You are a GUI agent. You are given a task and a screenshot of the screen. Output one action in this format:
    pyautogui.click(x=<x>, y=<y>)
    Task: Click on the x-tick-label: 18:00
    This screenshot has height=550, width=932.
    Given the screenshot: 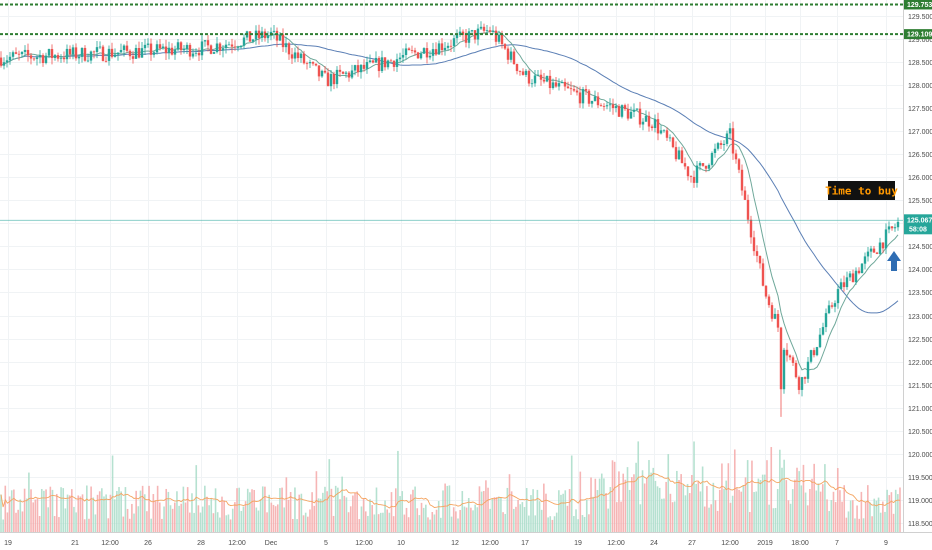 What is the action you would take?
    pyautogui.click(x=800, y=543)
    